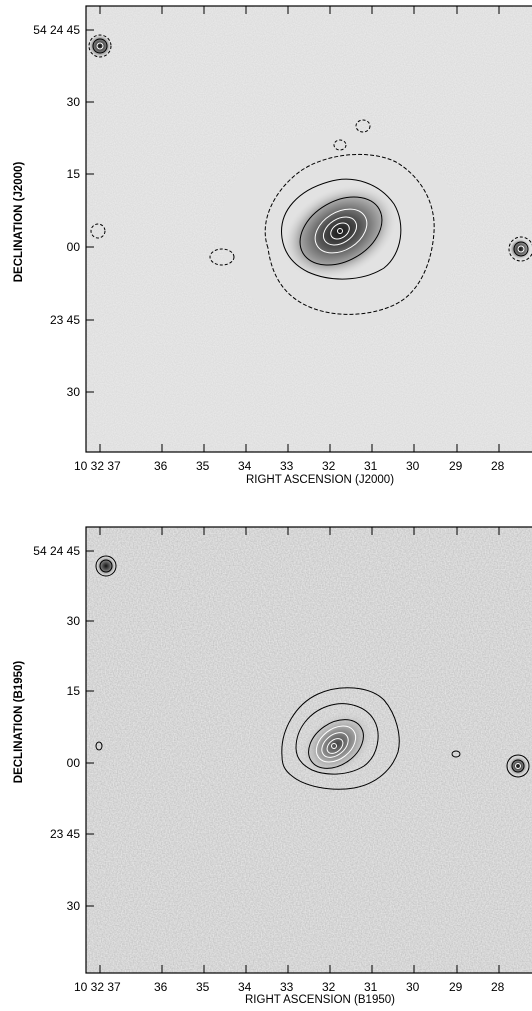 The height and width of the screenshot is (1011, 532). What do you see at coordinates (287, 987) in the screenshot?
I see `bottom-xtick-4: 33` at bounding box center [287, 987].